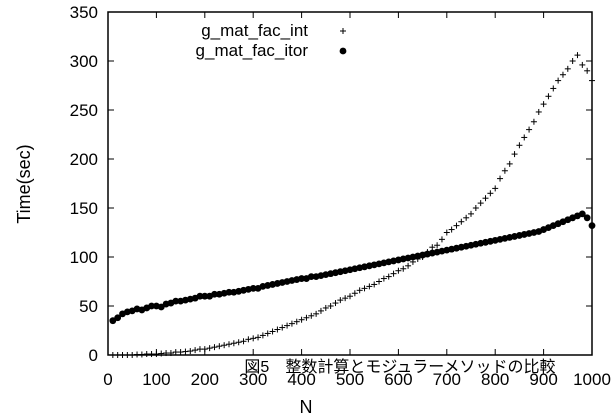  What do you see at coordinates (93, 355) in the screenshot?
I see `y-tick-label: 0` at bounding box center [93, 355].